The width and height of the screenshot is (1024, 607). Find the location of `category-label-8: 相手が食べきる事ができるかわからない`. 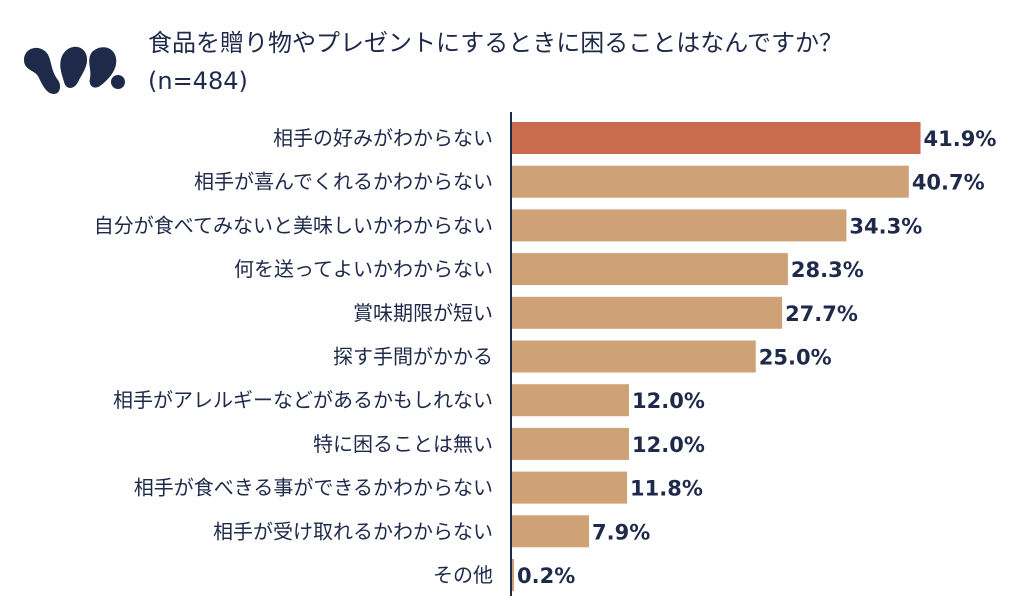

category-label-8: 相手が食べきる事ができるかわからない is located at coordinates (313, 488).